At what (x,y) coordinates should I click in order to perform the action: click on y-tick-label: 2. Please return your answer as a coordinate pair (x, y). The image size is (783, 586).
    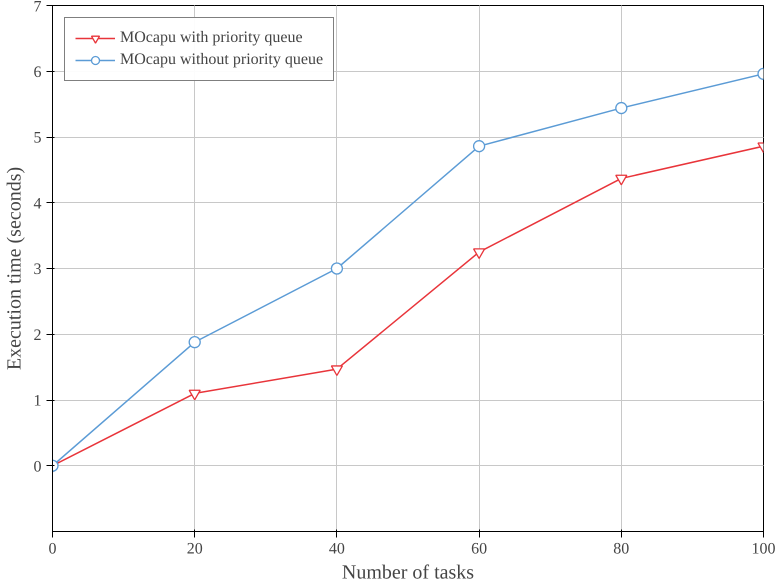
    Looking at the image, I should click on (38, 335).